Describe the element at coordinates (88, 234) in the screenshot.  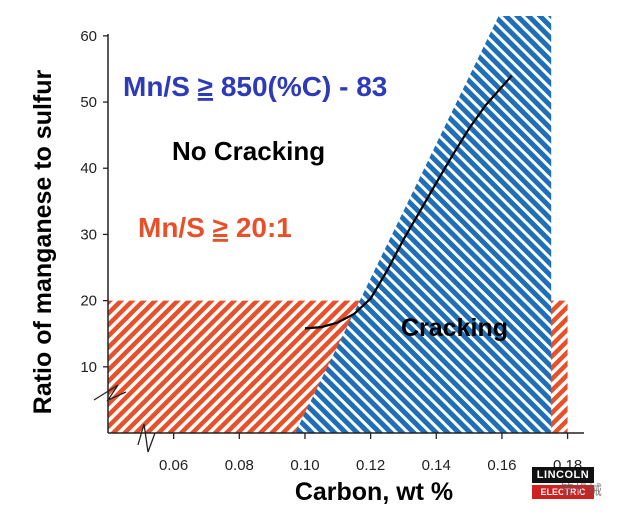
I see `y-tick-label: 30` at that location.